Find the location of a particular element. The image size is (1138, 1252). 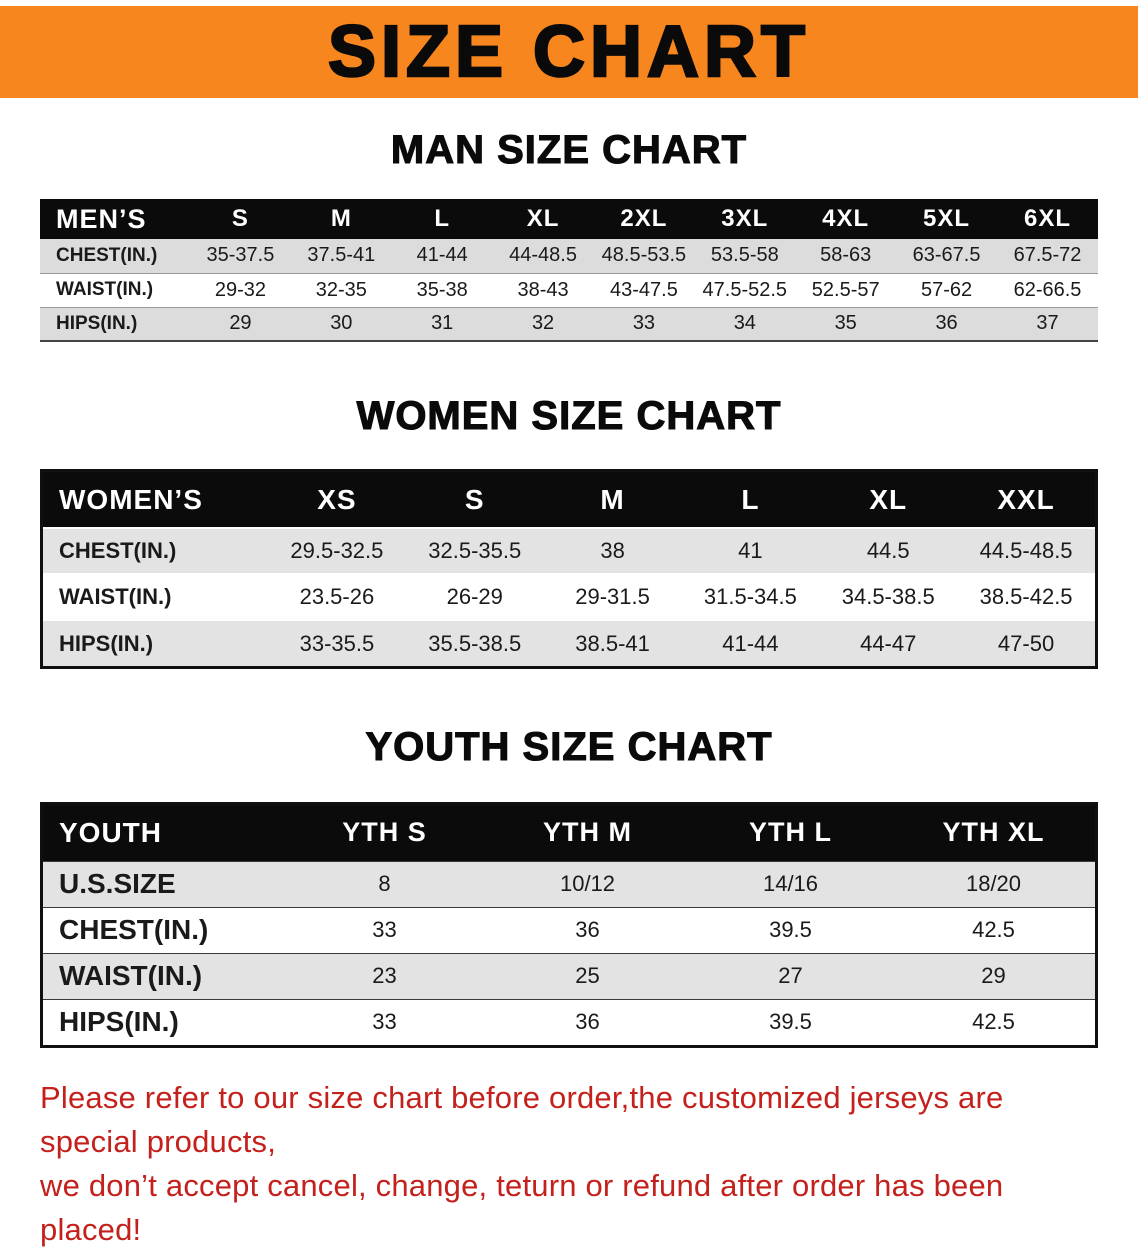

size-value-cell: 48.5-53.5 is located at coordinates (644, 255).